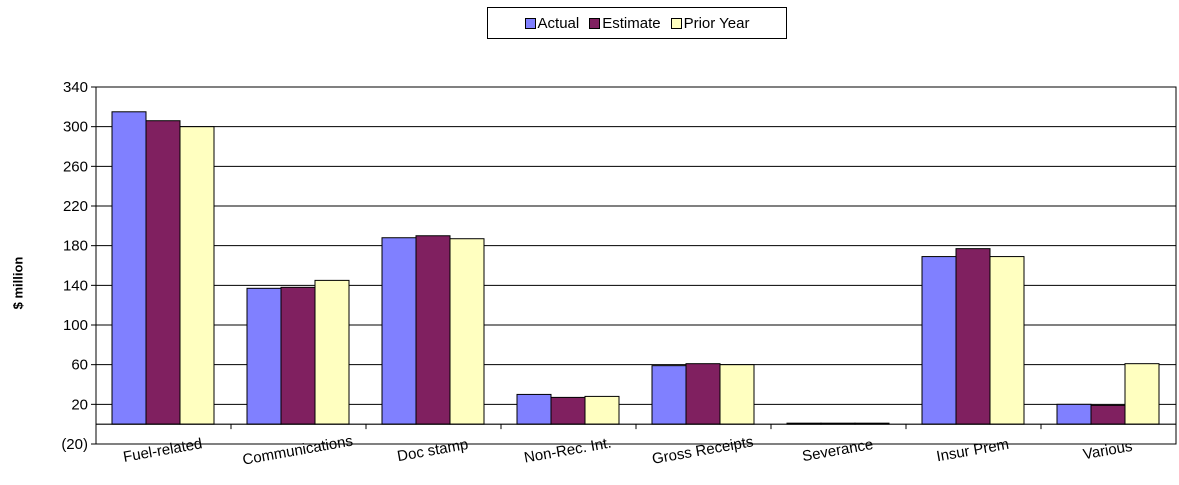  Describe the element at coordinates (433, 450) in the screenshot. I see `x-tick-label: Doc stamp` at that location.